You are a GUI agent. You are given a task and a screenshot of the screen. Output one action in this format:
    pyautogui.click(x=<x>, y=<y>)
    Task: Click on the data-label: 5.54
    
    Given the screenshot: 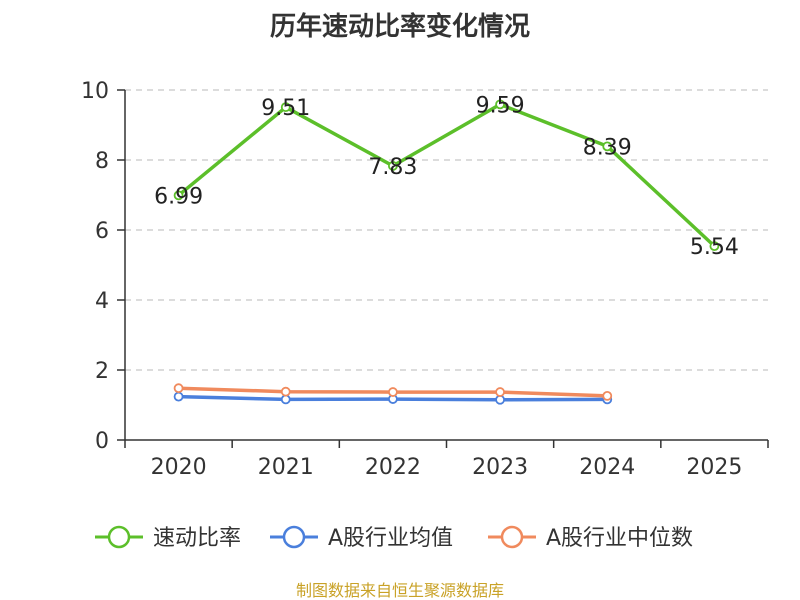 What is the action you would take?
    pyautogui.click(x=714, y=247)
    